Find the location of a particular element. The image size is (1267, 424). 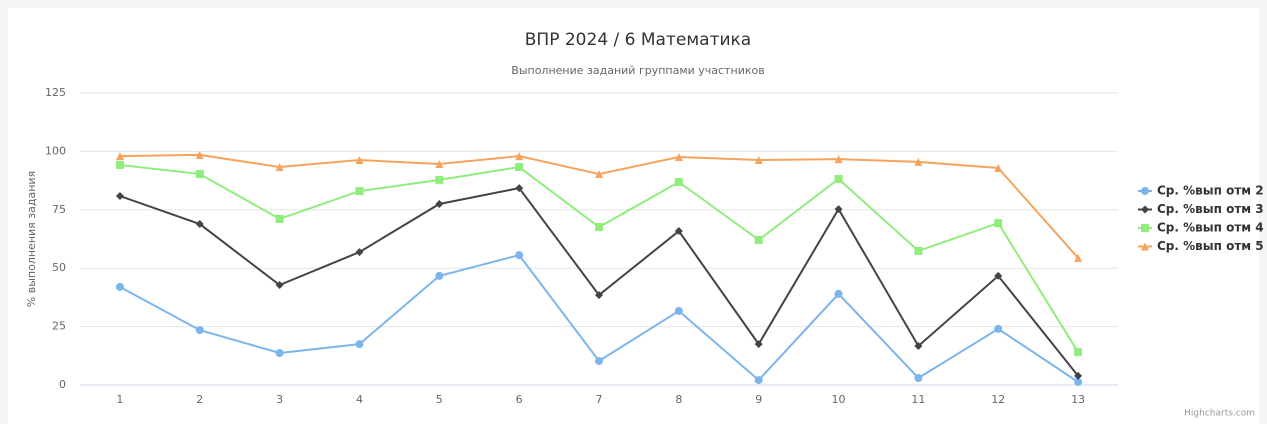

y-tick-label: 50 is located at coordinates (59, 267).